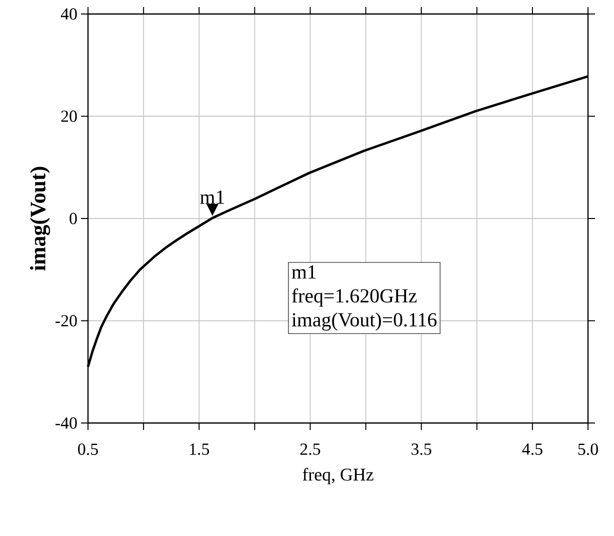 This screenshot has width=614, height=536. Describe the element at coordinates (354, 297) in the screenshot. I see `annotation: freq=1.620GHz` at that location.